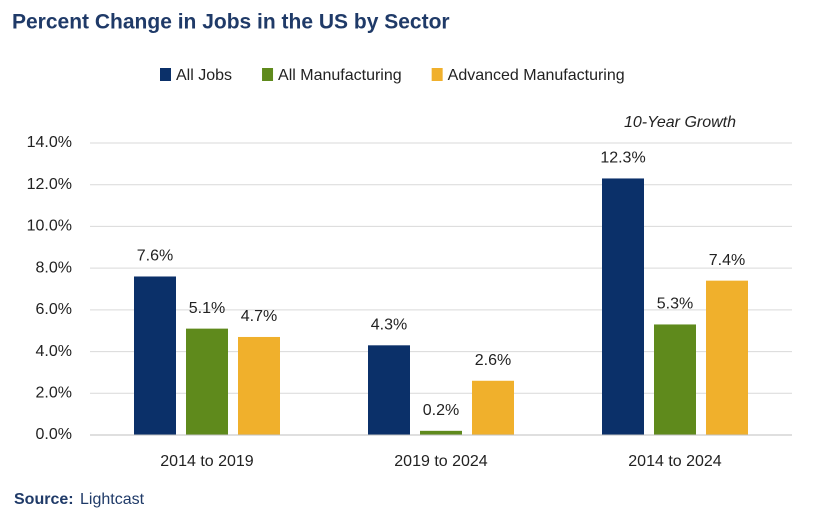 This screenshot has height=525, width=816. Describe the element at coordinates (536, 75) in the screenshot. I see `legend-label: Advanced Manufacturing` at that location.